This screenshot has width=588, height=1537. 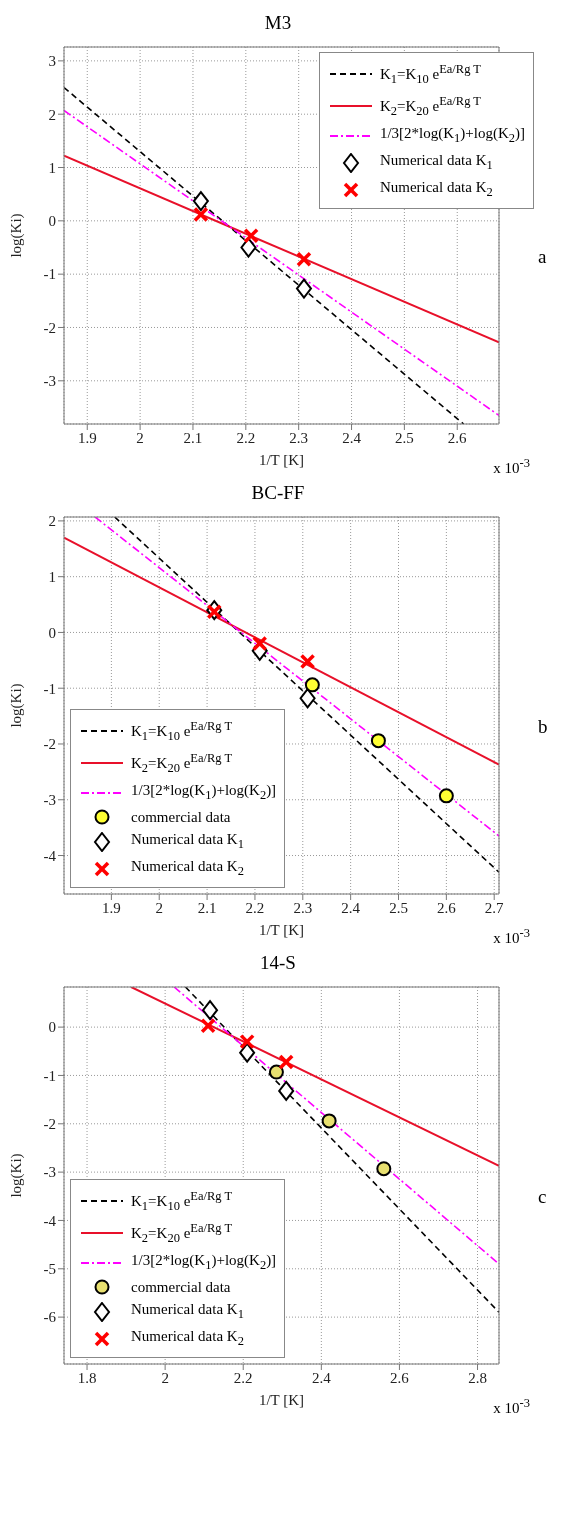 I want to click on text: c, so click(x=542, y=1197).